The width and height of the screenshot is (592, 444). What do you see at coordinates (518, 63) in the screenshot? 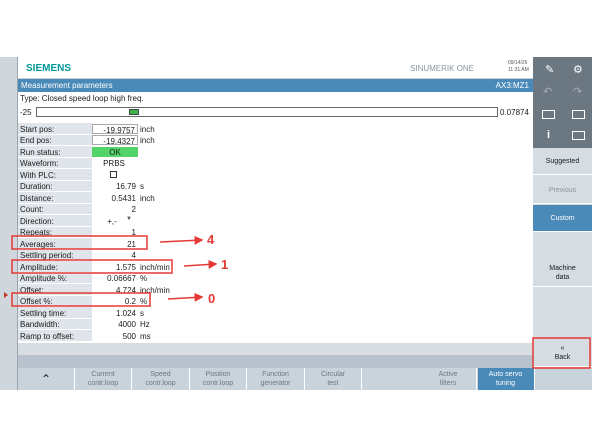
I see `date: 09/14/26` at bounding box center [518, 63].